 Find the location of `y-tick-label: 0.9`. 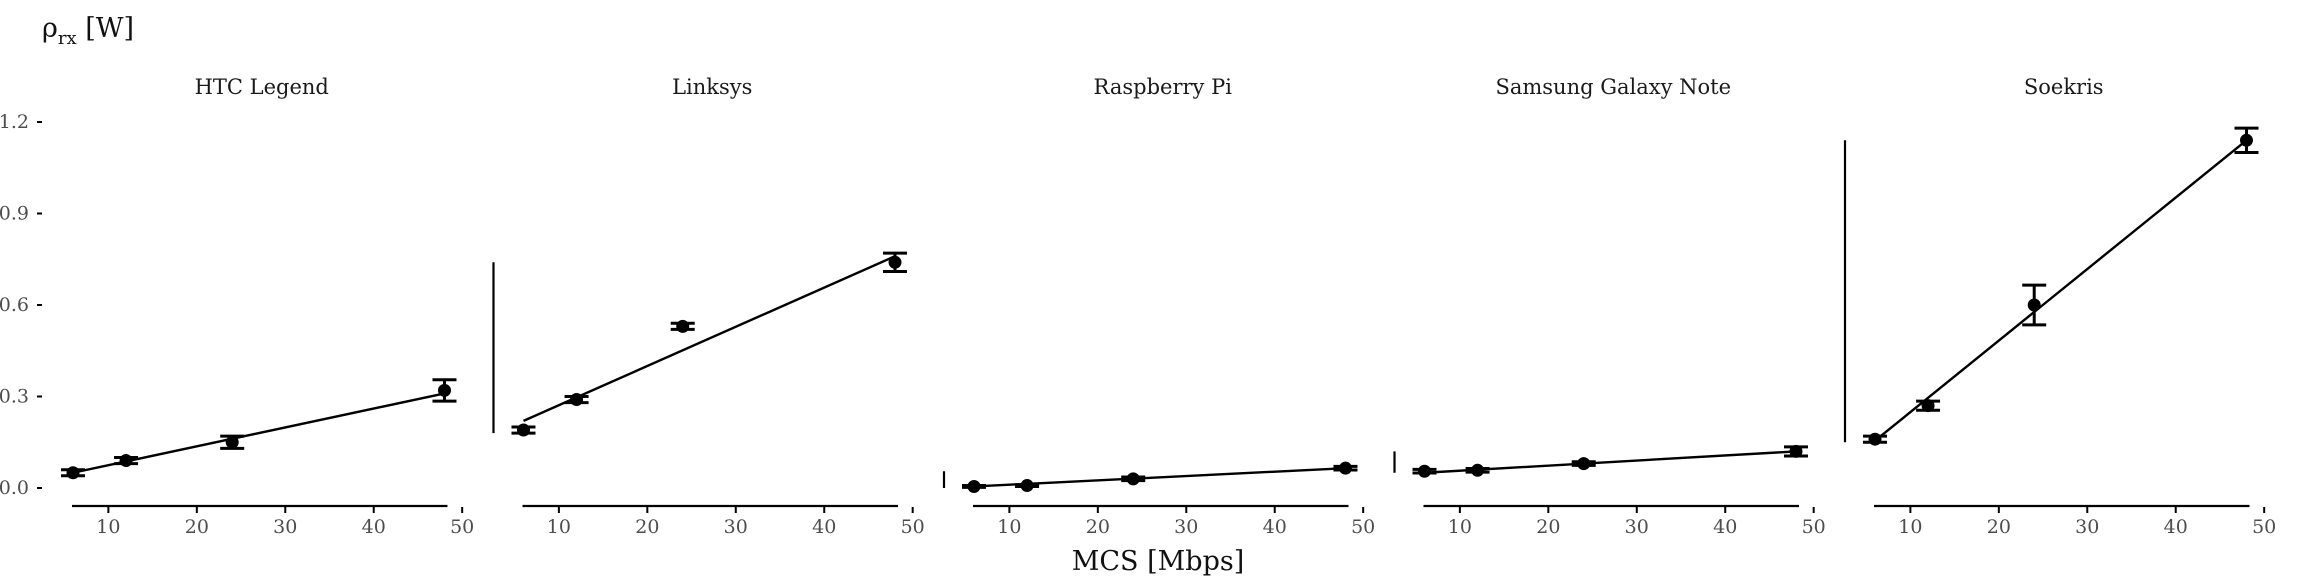

y-tick-label: 0.9 is located at coordinates (14, 214).